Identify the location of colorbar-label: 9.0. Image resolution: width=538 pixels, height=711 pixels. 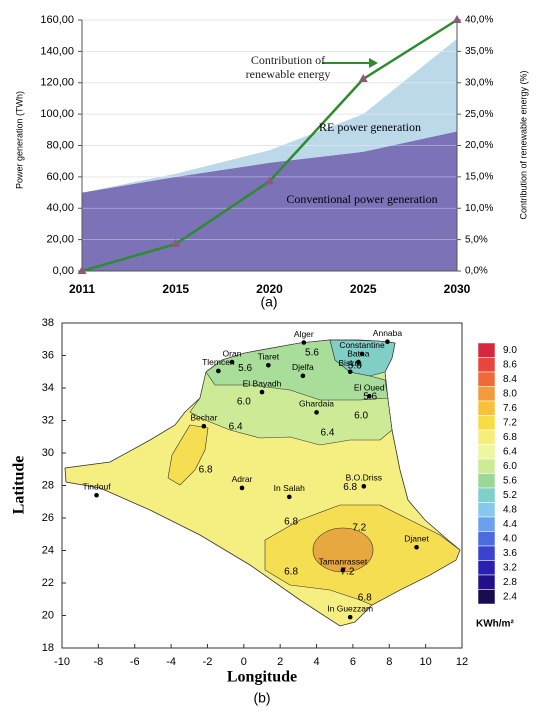
(510, 350).